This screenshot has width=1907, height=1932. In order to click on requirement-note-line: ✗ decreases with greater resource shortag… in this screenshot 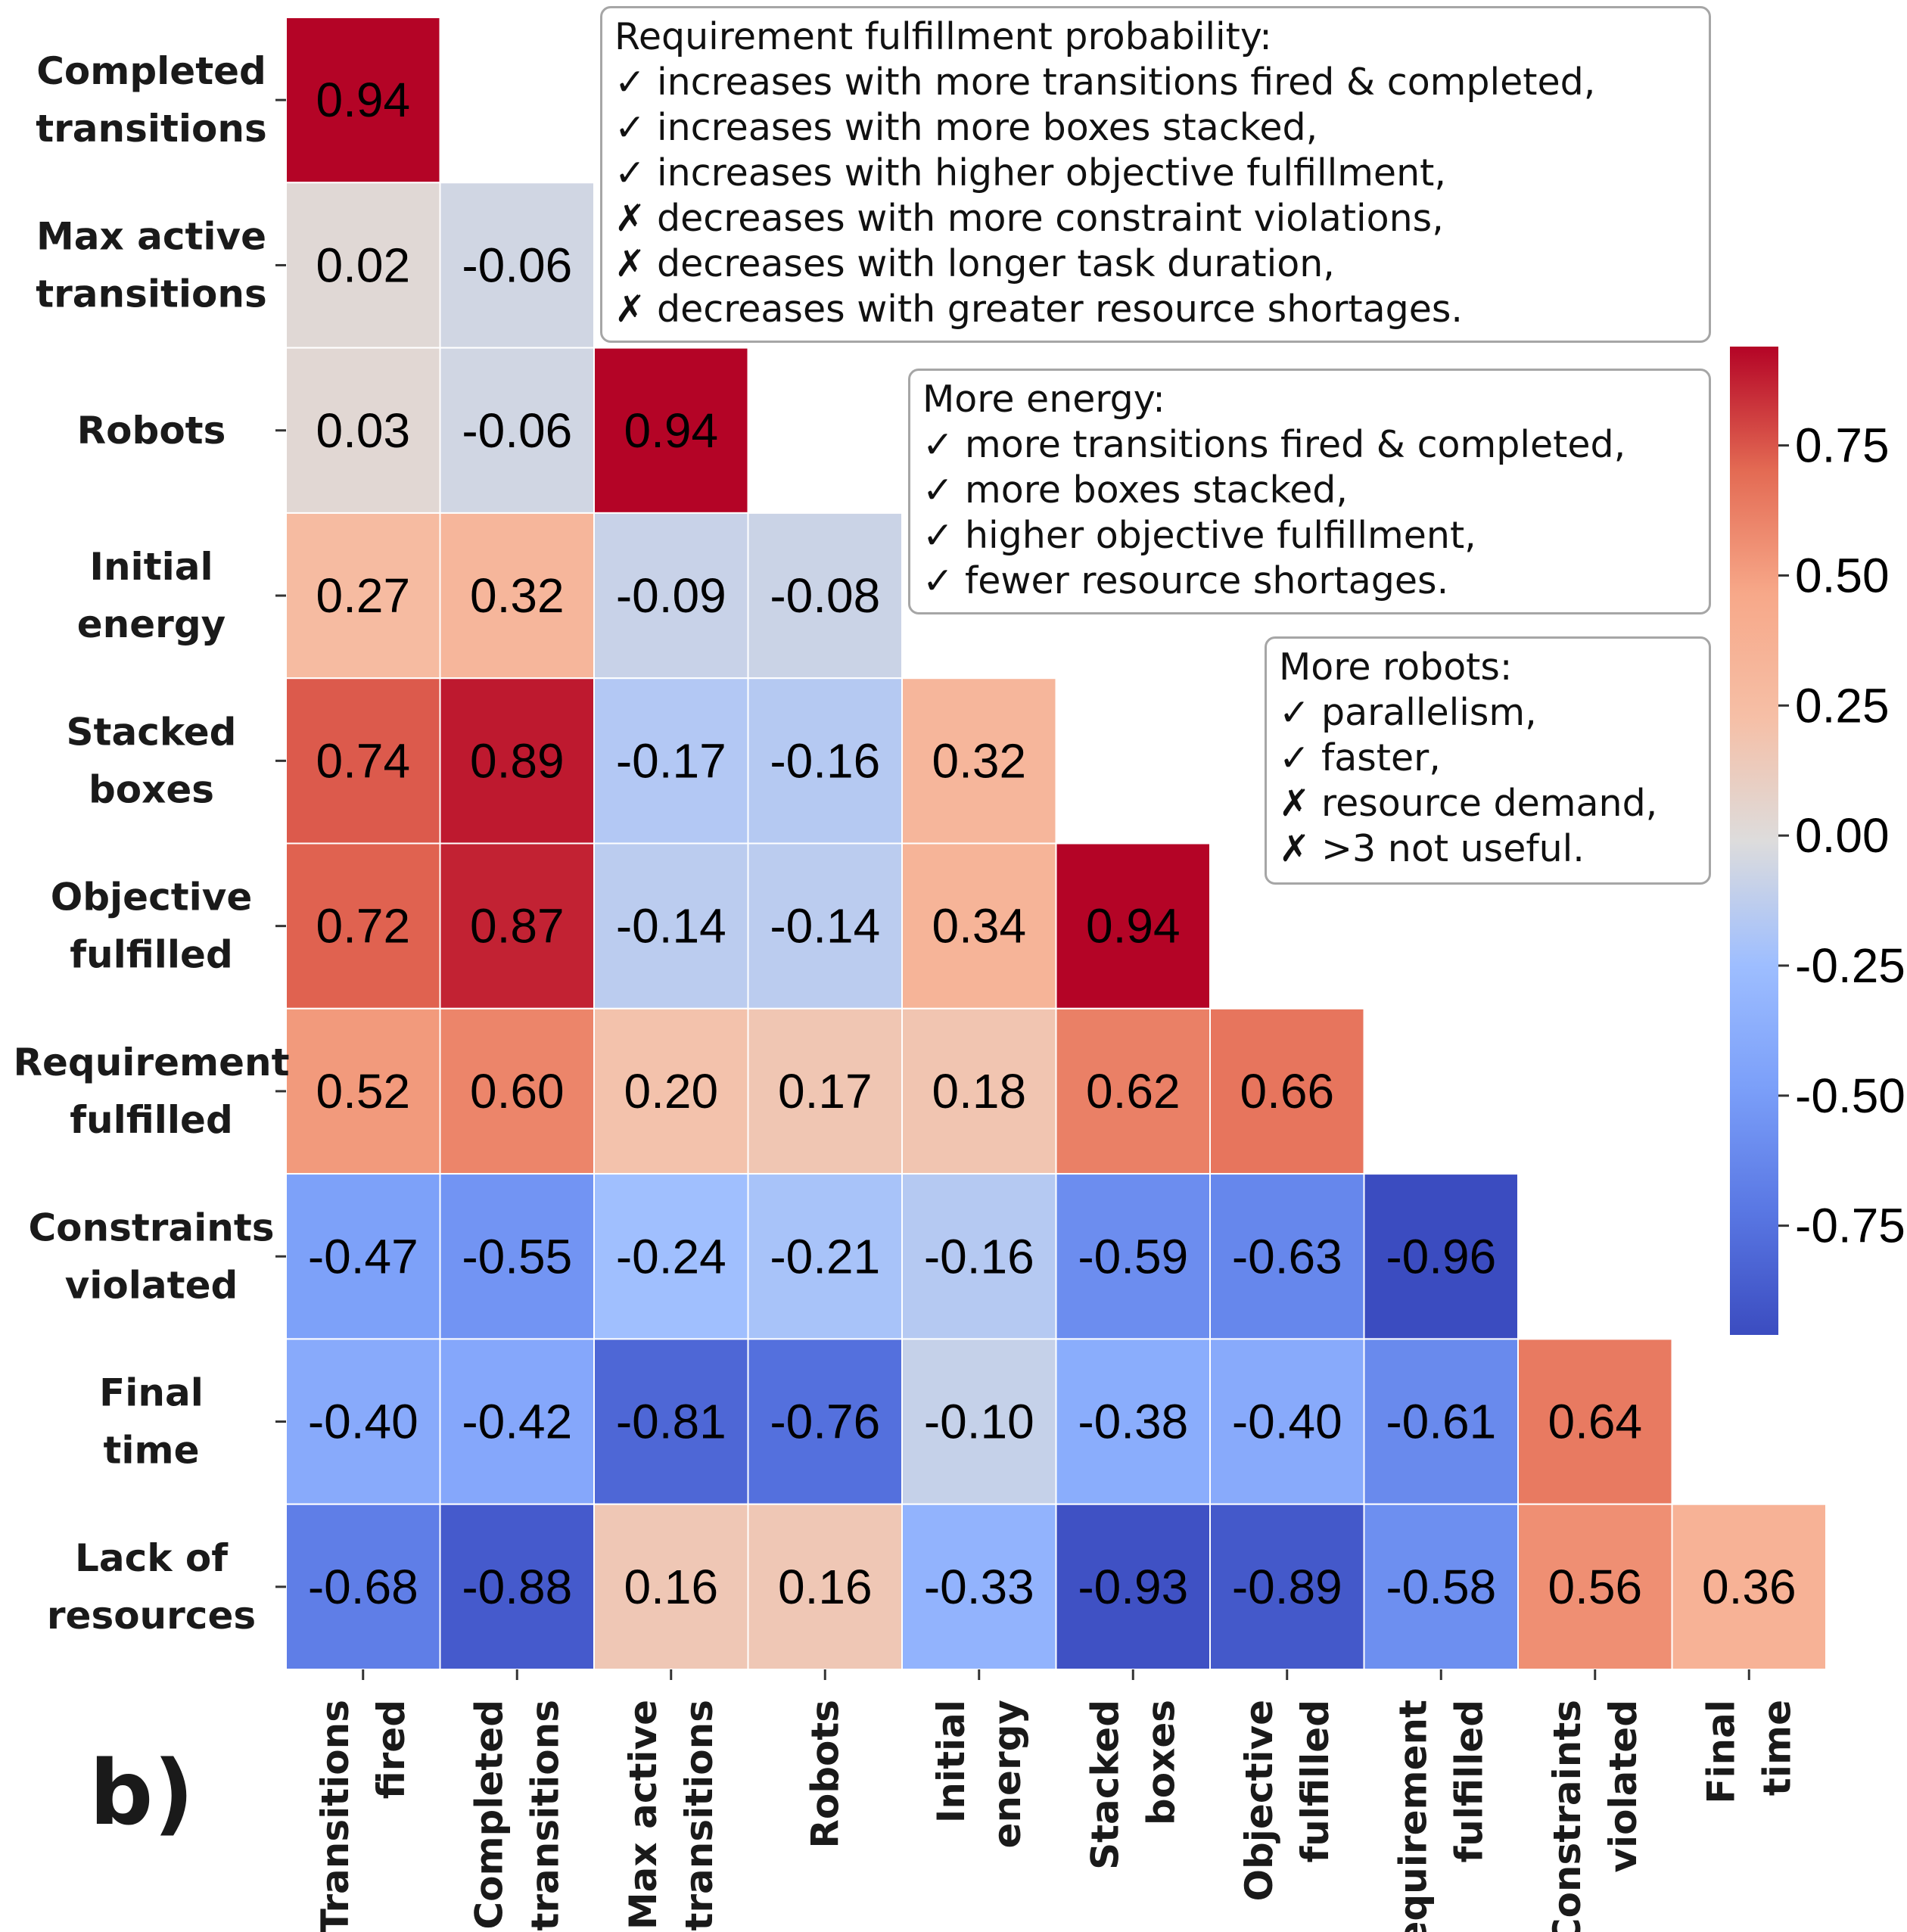, I will do `click(1155, 309)`.